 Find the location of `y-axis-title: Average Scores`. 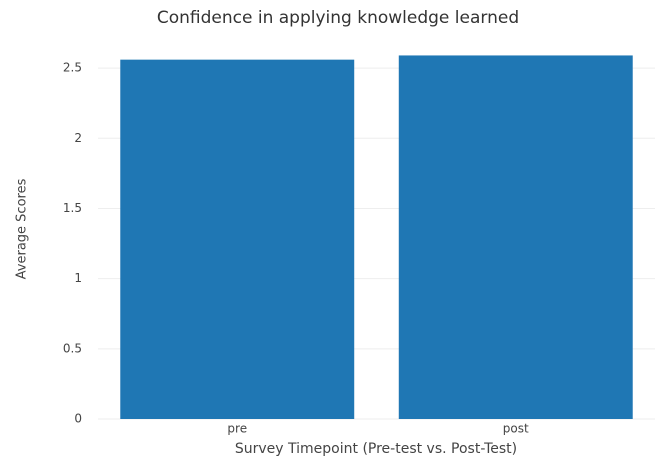

y-axis-title: Average Scores is located at coordinates (22, 228).